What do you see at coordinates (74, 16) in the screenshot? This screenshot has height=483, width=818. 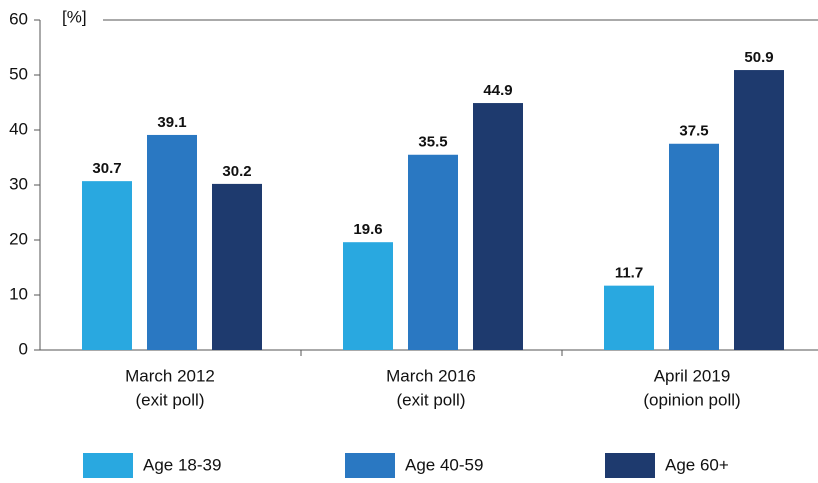 I see `y-axis-label: [%]` at bounding box center [74, 16].